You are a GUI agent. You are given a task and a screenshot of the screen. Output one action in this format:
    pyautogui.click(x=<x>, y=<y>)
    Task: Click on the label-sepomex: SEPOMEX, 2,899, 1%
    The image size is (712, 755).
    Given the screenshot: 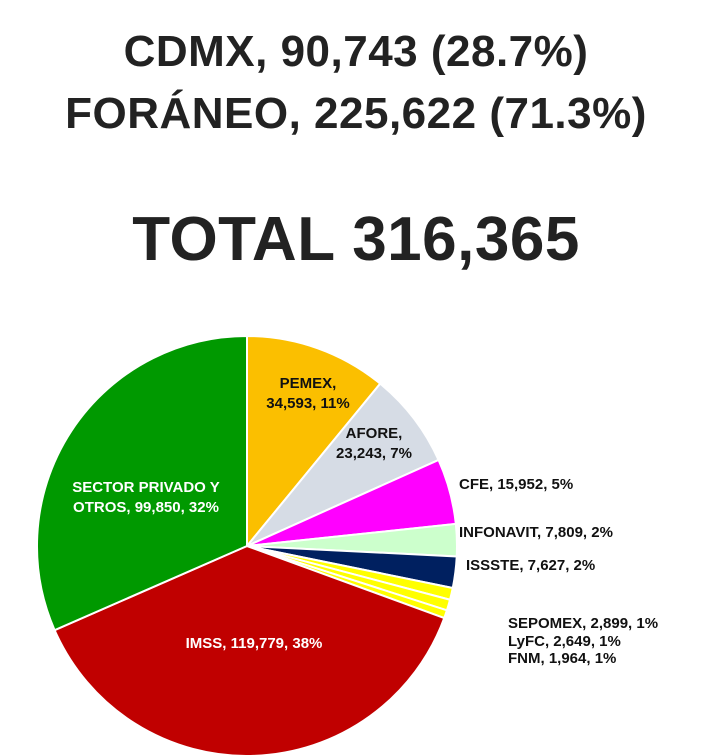 What is the action you would take?
    pyautogui.click(x=583, y=623)
    